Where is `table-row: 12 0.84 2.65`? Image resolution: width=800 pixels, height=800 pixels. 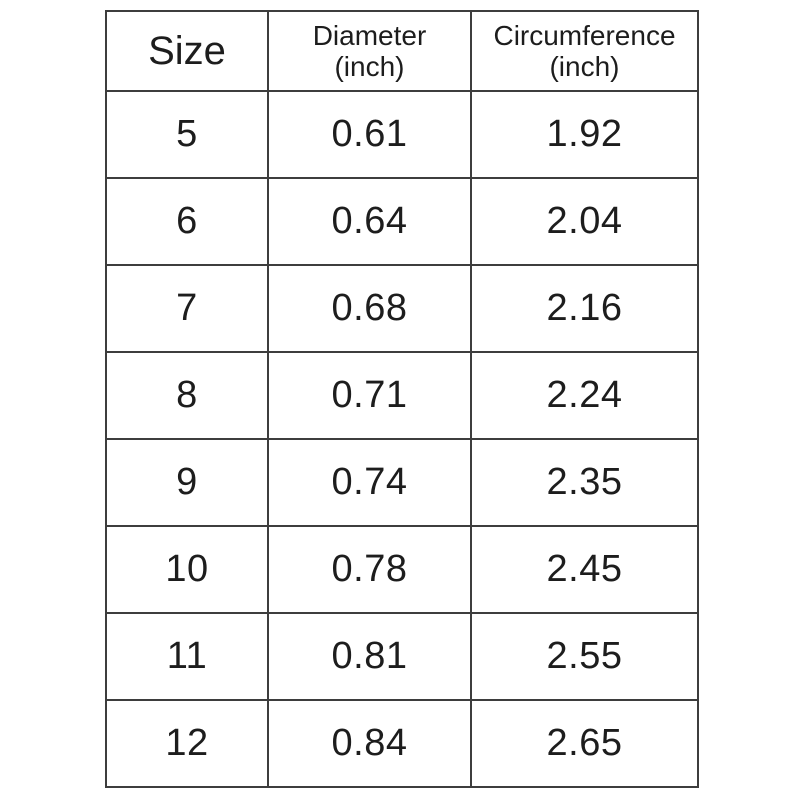
table-row: 12 0.84 2.65 is located at coordinates (402, 743).